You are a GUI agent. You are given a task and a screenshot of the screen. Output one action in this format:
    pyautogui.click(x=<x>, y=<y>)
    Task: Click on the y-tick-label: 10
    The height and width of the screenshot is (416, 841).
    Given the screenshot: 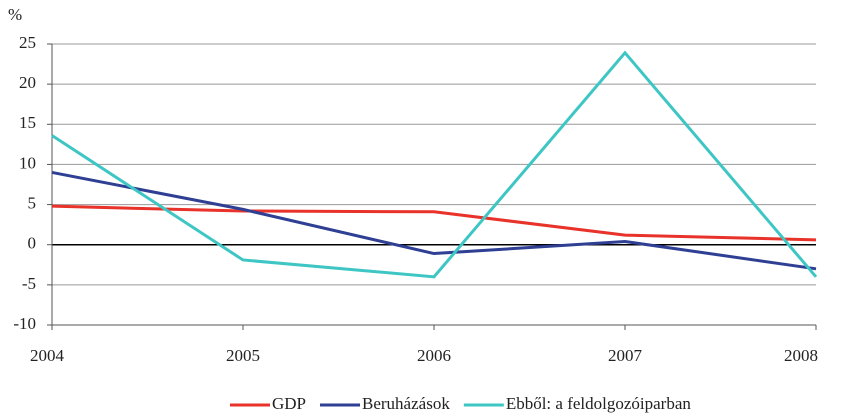 What is the action you would take?
    pyautogui.click(x=27, y=162)
    